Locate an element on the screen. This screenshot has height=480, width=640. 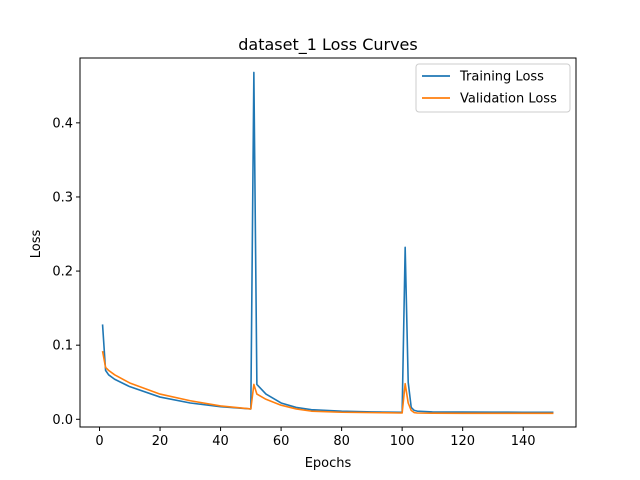
y-tick-label: 0.1 is located at coordinates (62, 346).